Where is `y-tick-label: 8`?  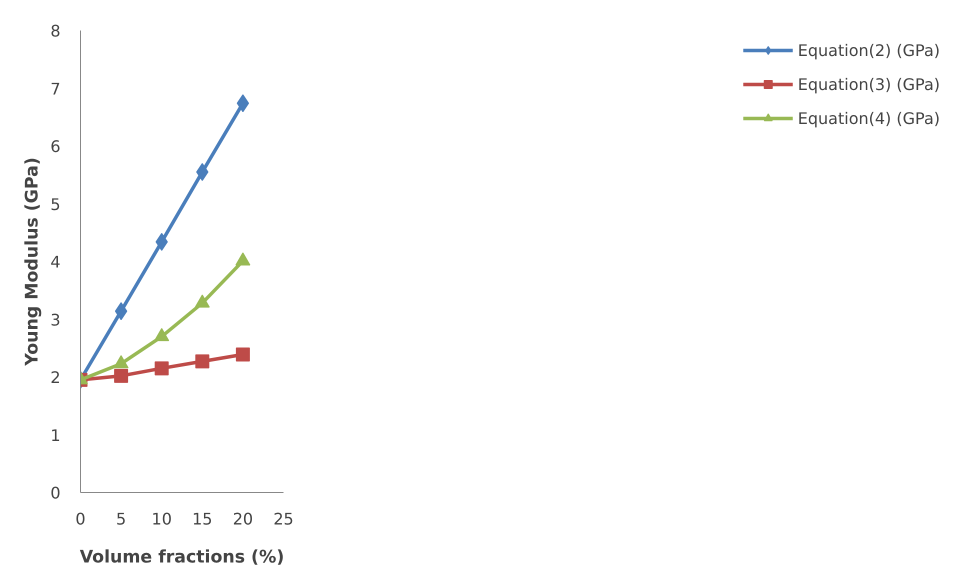 y-tick-label: 8 is located at coordinates (55, 31).